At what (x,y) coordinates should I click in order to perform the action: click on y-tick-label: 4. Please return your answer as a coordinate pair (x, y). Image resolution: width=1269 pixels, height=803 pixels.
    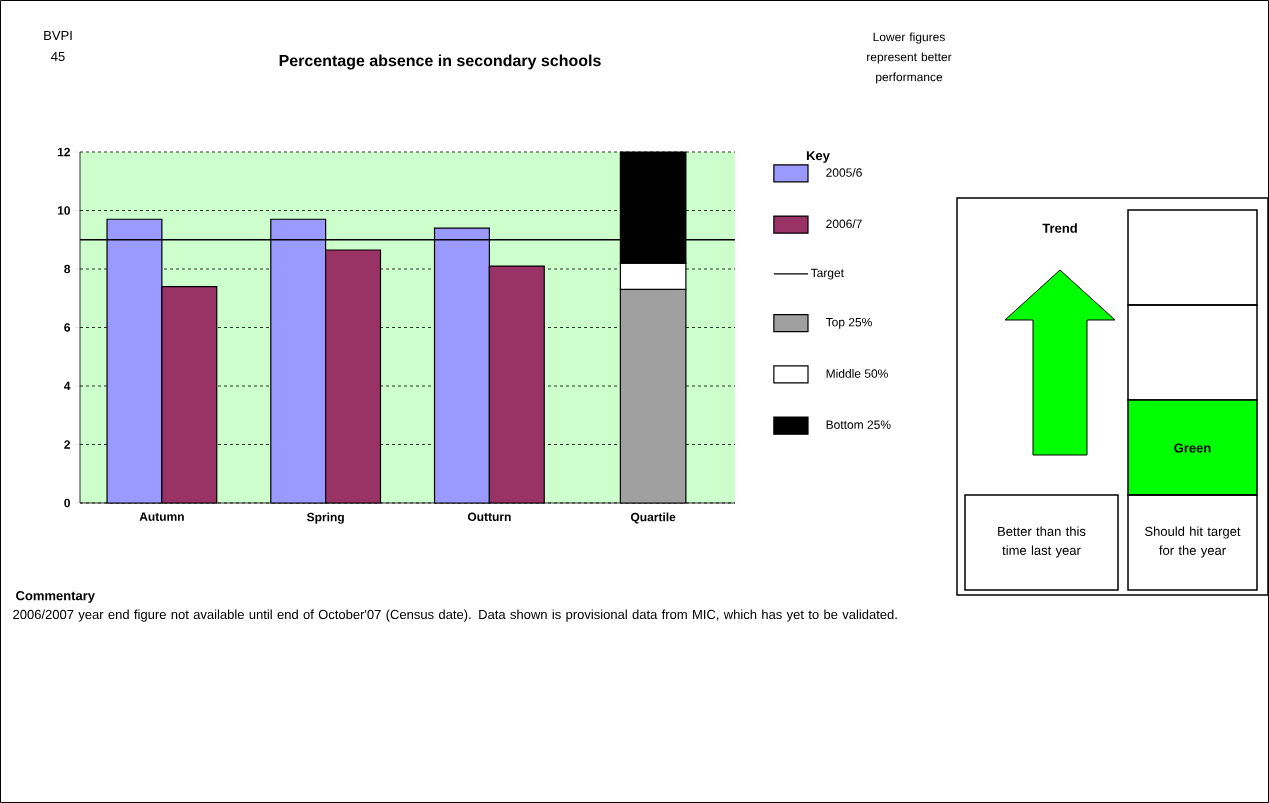
    Looking at the image, I should click on (67, 386).